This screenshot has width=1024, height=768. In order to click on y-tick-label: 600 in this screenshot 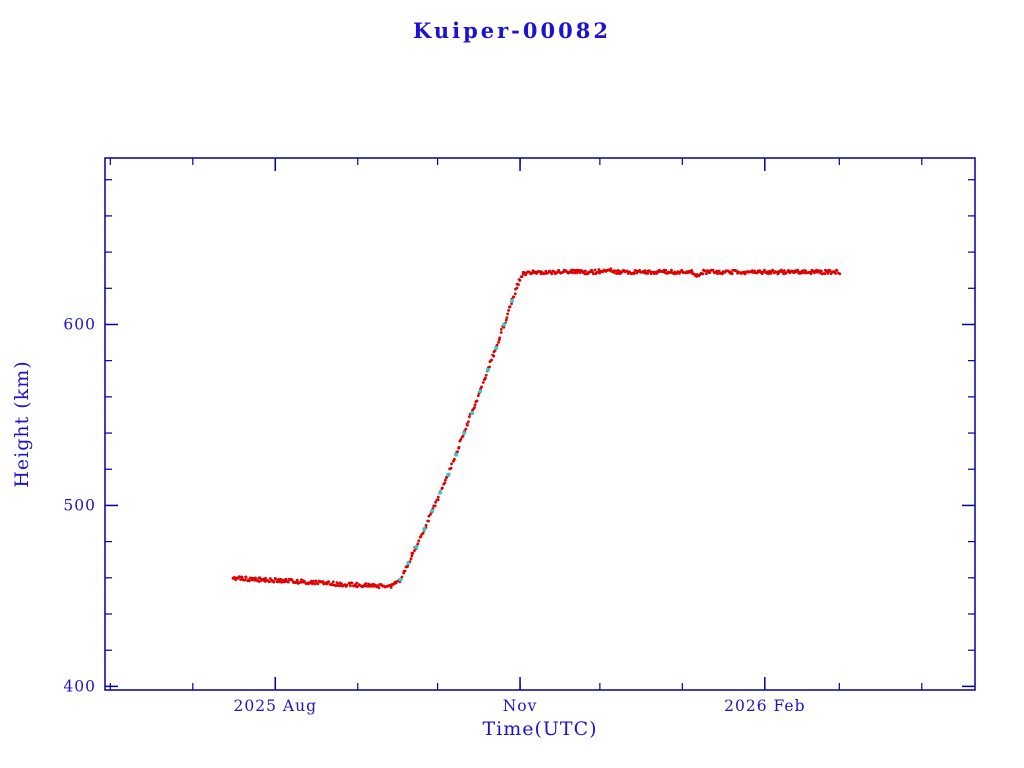, I will do `click(79, 324)`.